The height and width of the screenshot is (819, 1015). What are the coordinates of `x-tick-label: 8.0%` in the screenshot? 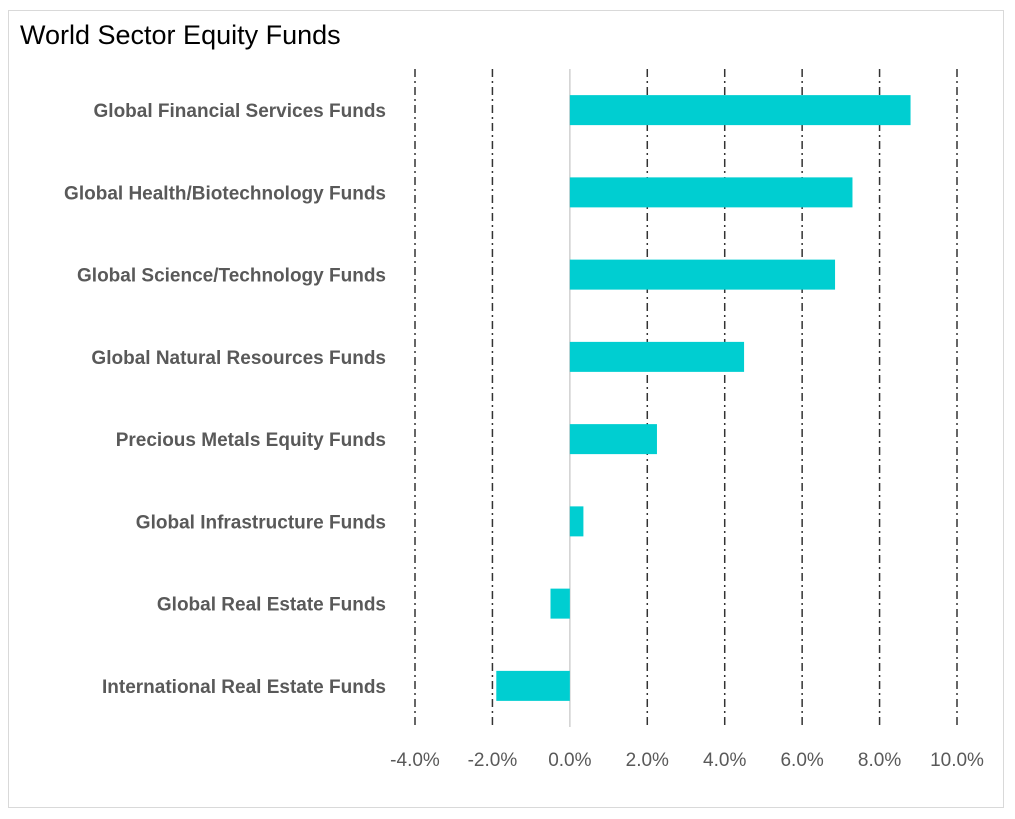 It's located at (879, 760).